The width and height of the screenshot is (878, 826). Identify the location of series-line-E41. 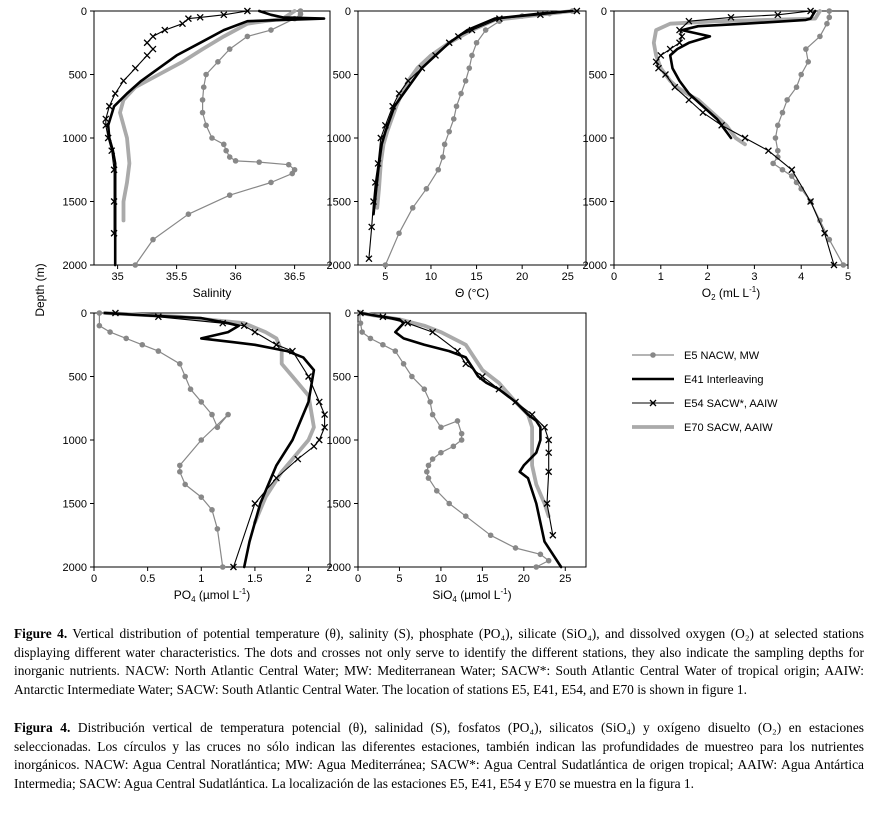
(209, 440).